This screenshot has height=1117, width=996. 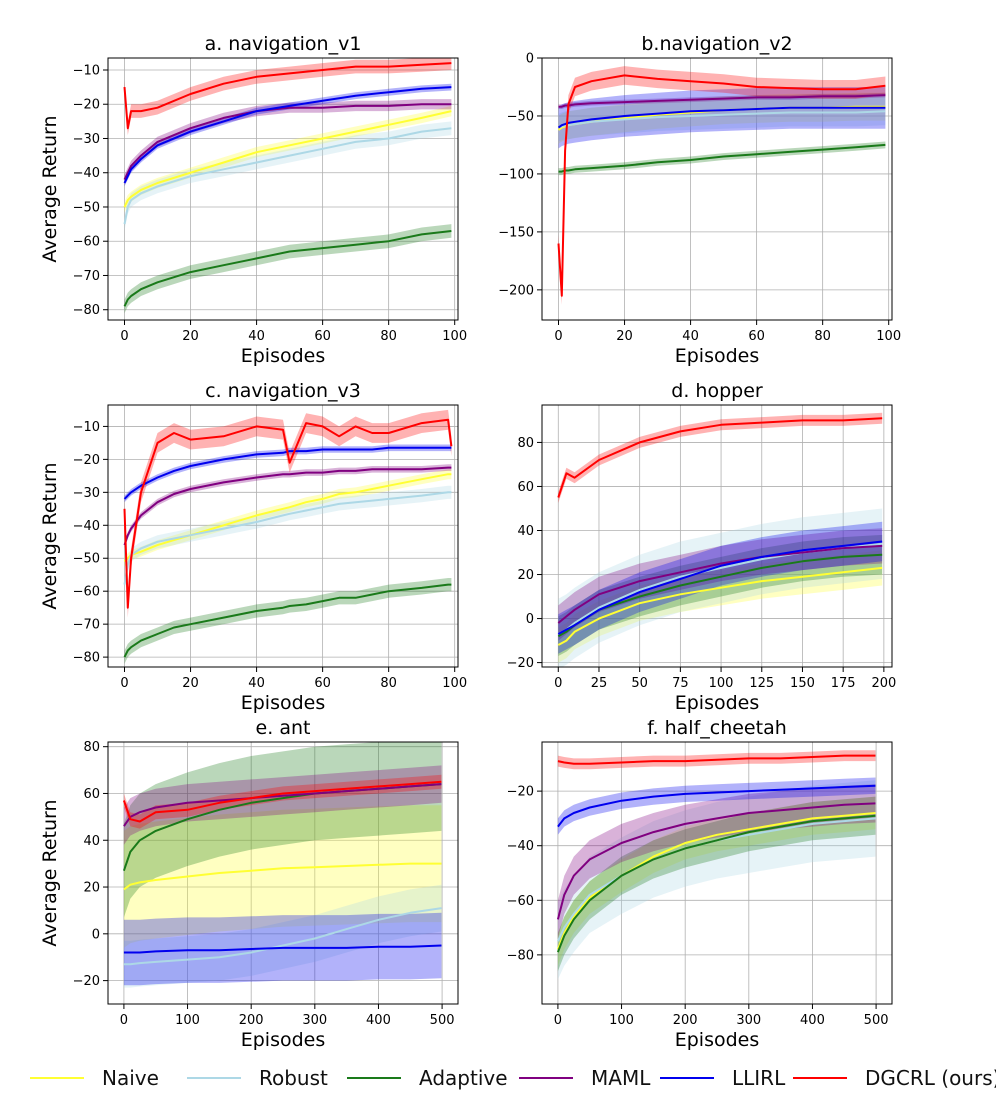 I want to click on x-tick-label: 300, so click(x=748, y=1020).